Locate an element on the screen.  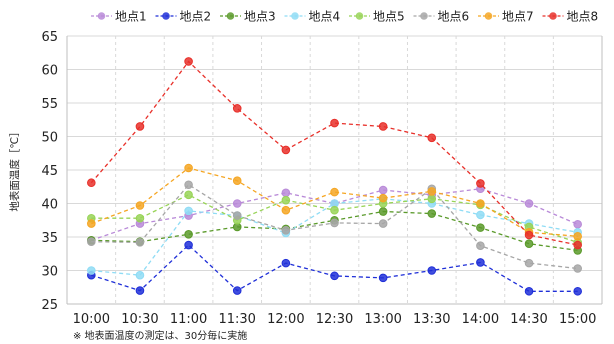
x-tick-label: 12:00 is located at coordinates (285, 319).